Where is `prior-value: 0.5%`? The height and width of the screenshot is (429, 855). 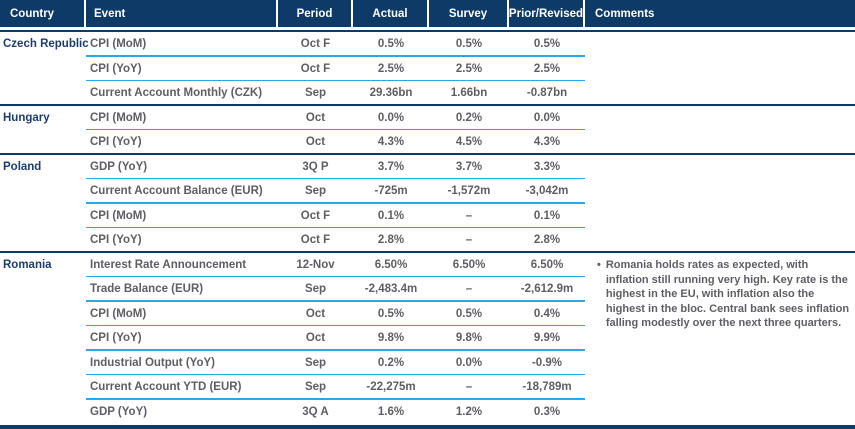 prior-value: 0.5% is located at coordinates (547, 44).